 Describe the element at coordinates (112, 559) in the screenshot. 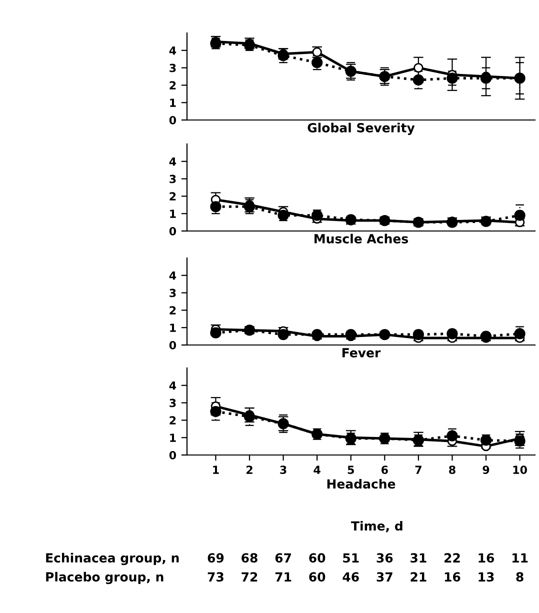

I see `text: Echinacea group, n` at that location.